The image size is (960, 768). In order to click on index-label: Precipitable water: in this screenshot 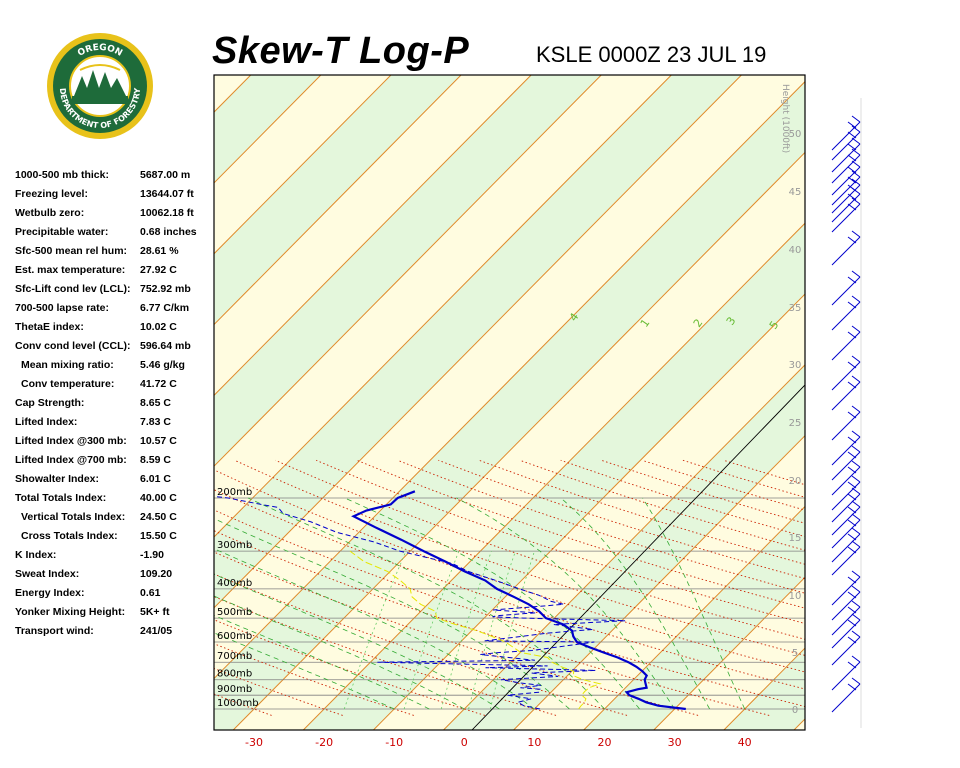, I will do `click(62, 232)`.